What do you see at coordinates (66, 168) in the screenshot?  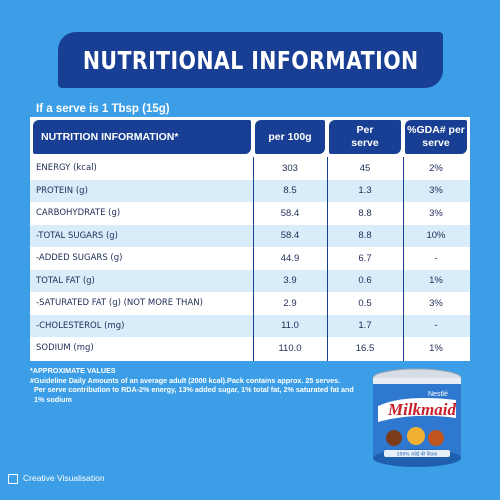 I see `nutrient-name: ENERGY (kcal)` at bounding box center [66, 168].